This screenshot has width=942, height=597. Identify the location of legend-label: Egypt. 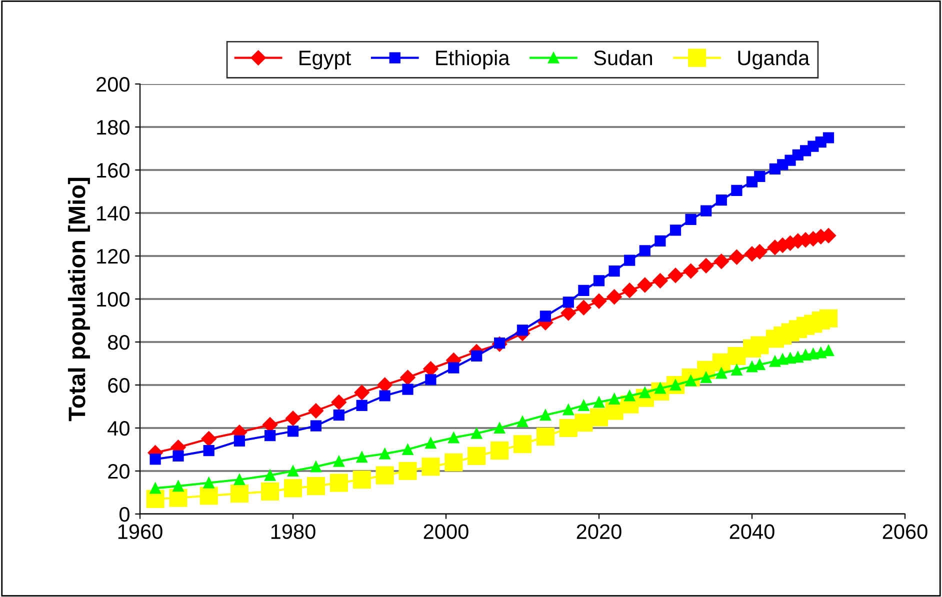
(325, 60).